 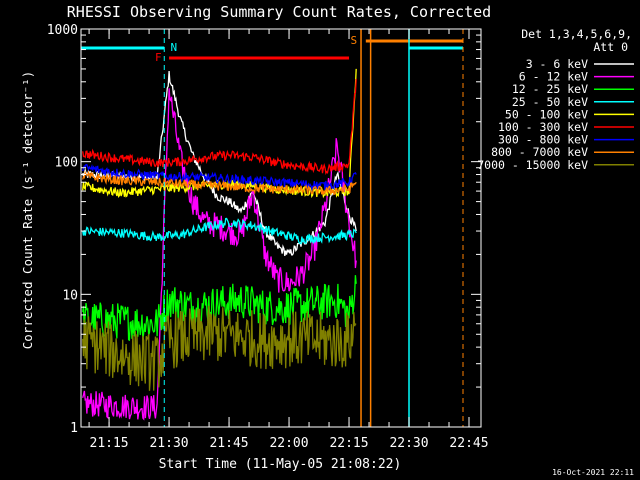 I want to click on x-tick-label: 22:45, so click(x=468, y=443).